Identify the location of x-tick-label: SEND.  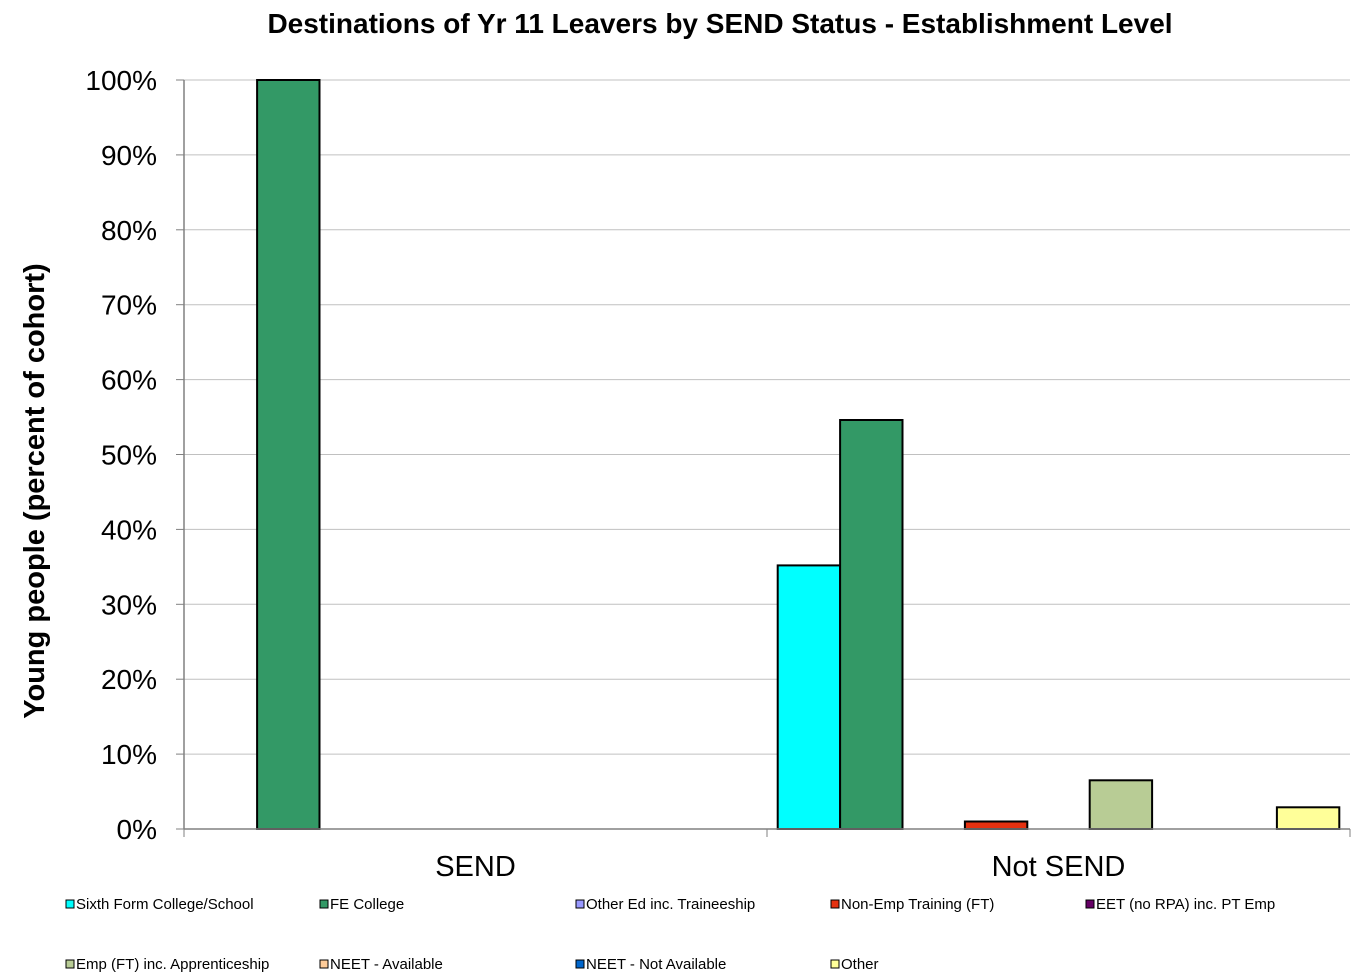
(475, 867).